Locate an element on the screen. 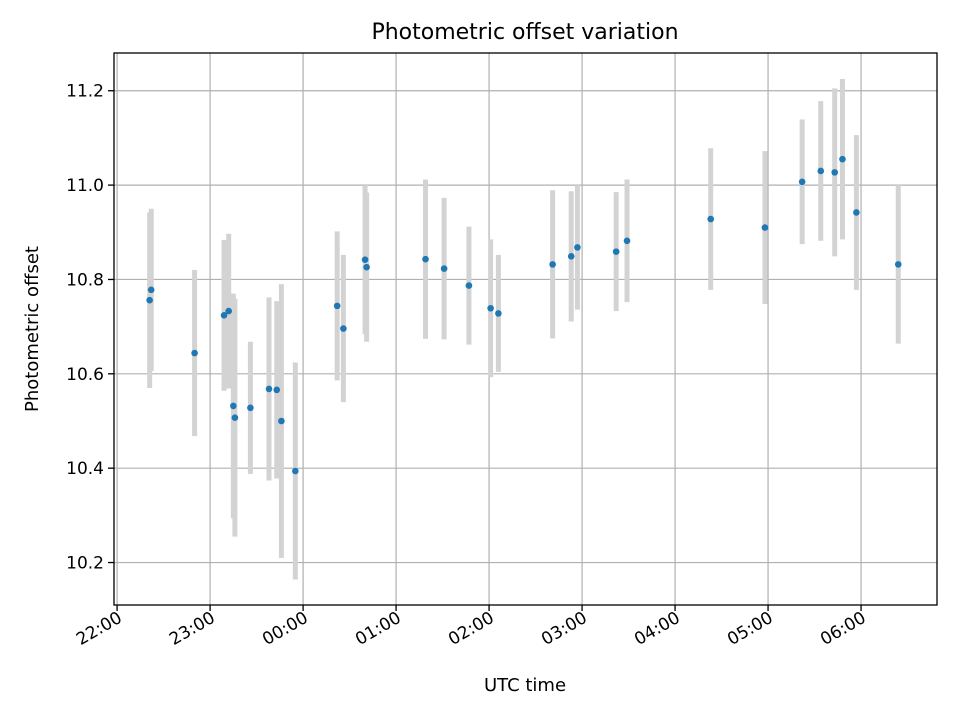 This screenshot has height=720, width=960. y-tick-label-10-8: 10.8 is located at coordinates (85, 280).